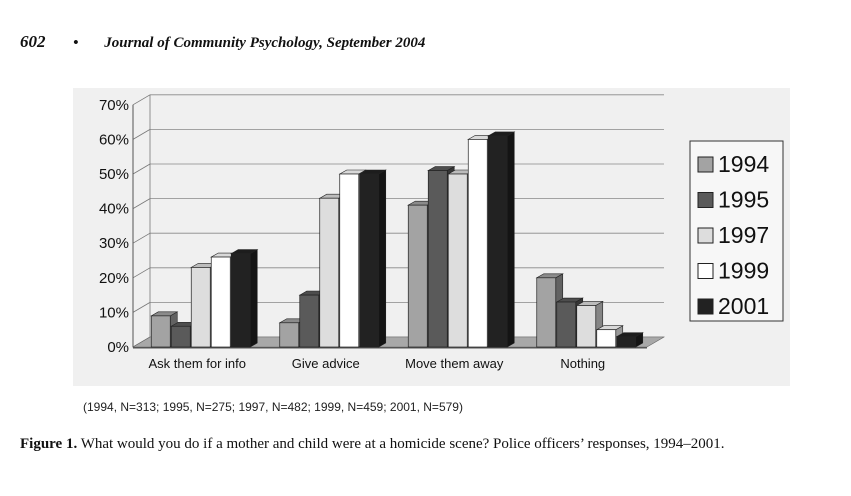 The height and width of the screenshot is (496, 851). What do you see at coordinates (454, 363) in the screenshot?
I see `x-tick-label: Move them away` at bounding box center [454, 363].